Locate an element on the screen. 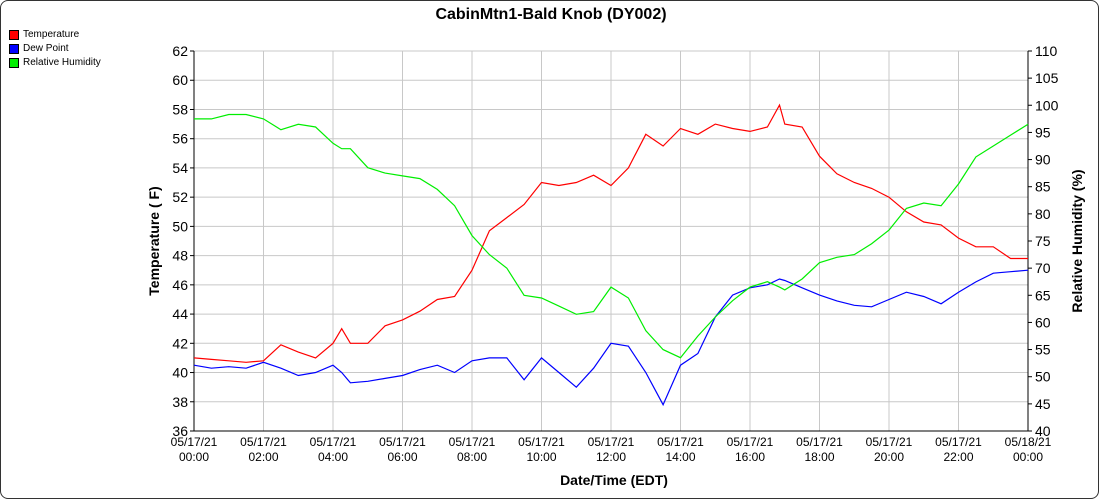 This screenshot has height=500, width=1100. y2-axis-label: Relative Humidity (%) is located at coordinates (1077, 240).